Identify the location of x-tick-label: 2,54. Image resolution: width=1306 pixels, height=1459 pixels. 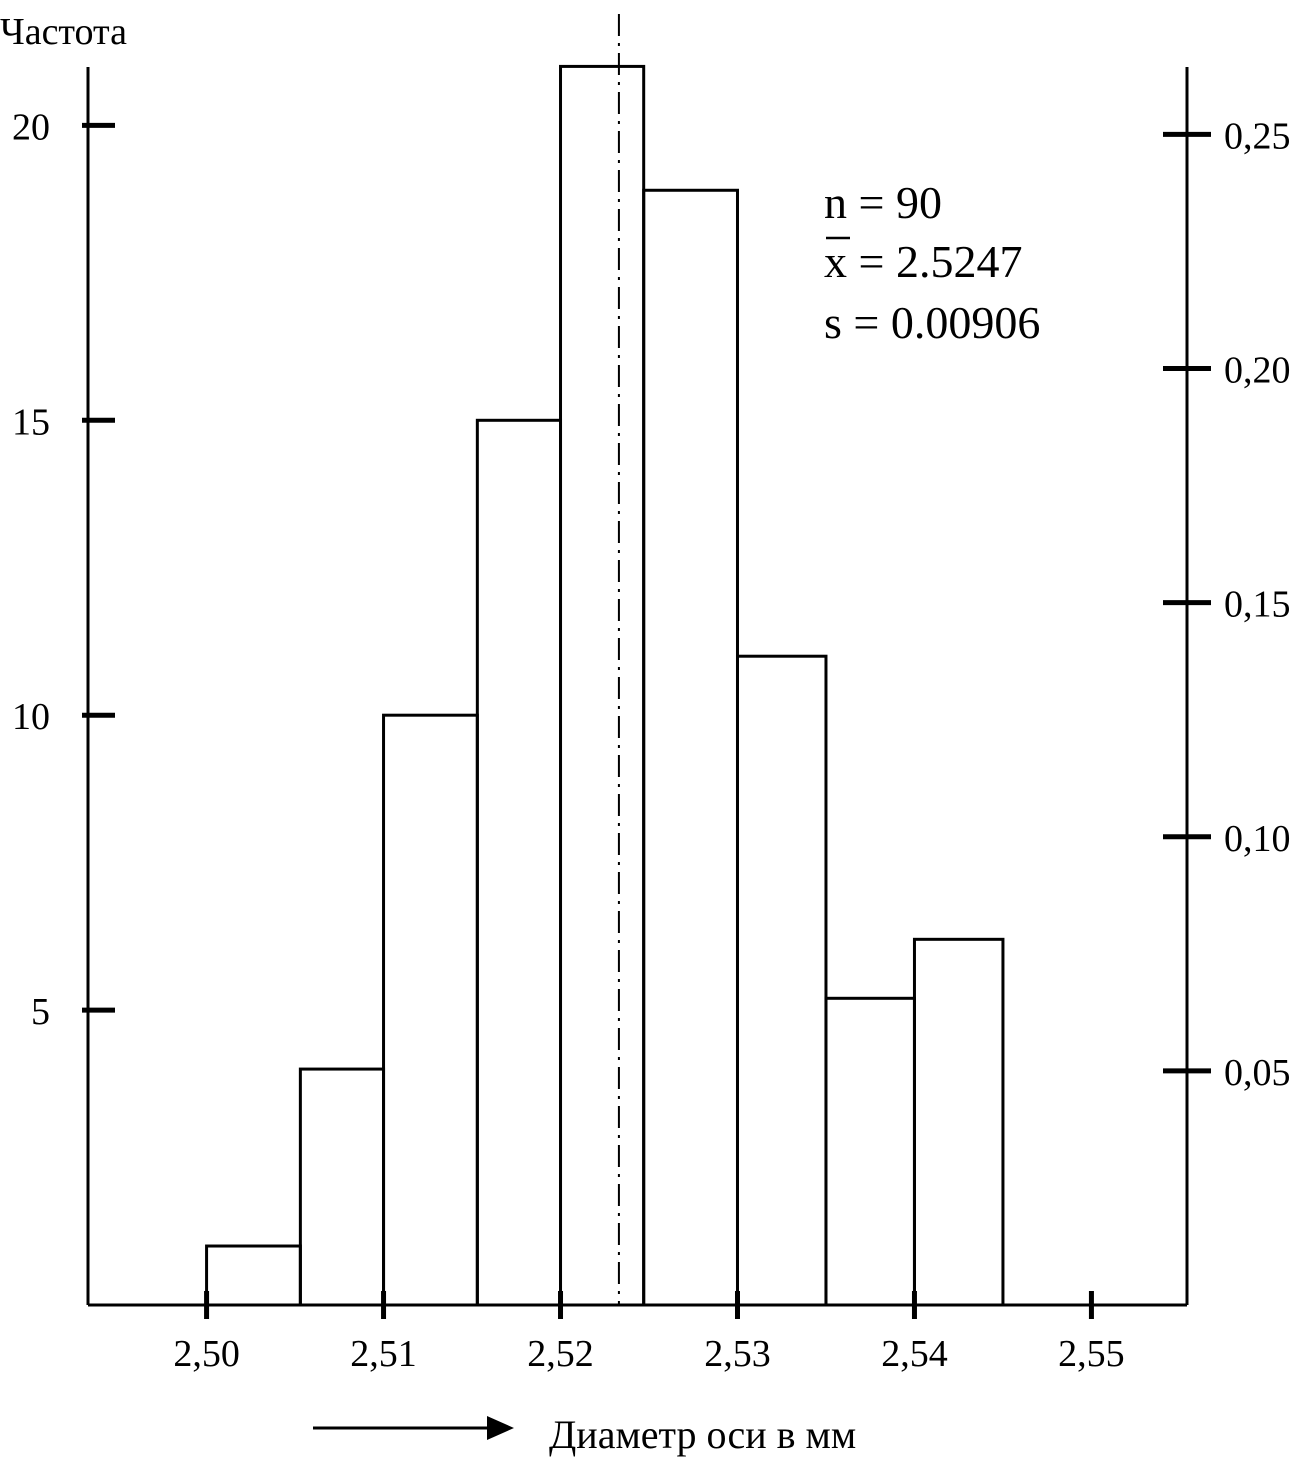
(914, 1354).